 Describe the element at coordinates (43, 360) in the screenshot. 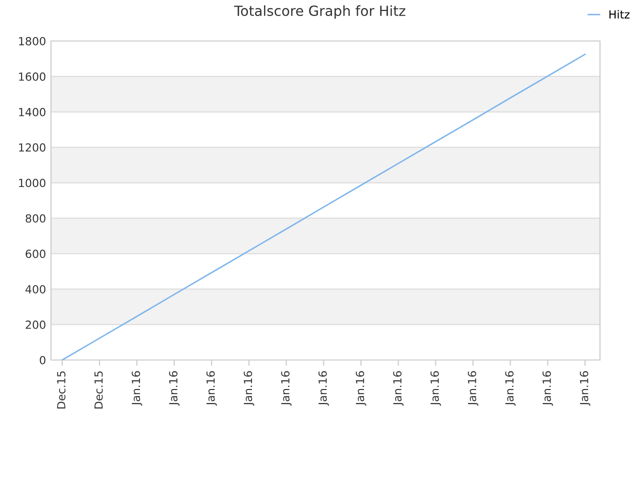

I see `y-tick-label: 0` at that location.